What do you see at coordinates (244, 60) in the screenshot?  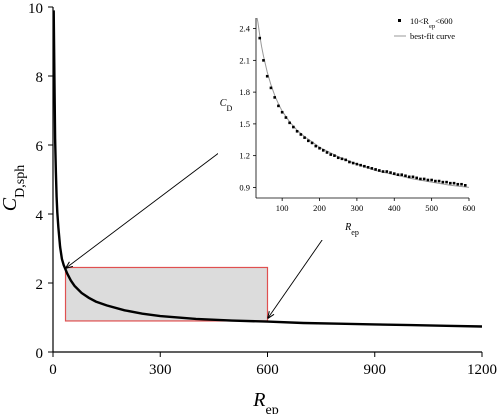 I see `inset-y-tick-label: 2.1` at bounding box center [244, 60].